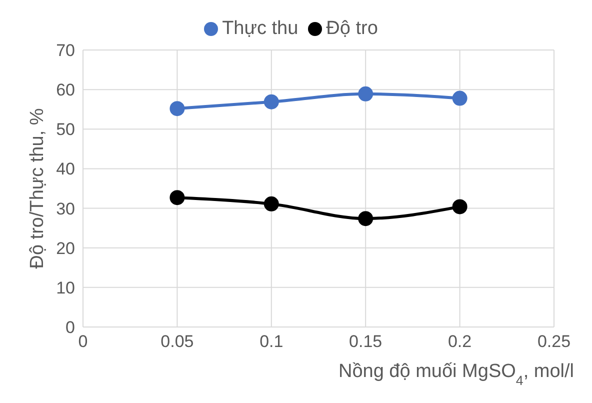 Image resolution: width=592 pixels, height=403 pixels. I want to click on x-tick-label: 0.05, so click(177, 342).